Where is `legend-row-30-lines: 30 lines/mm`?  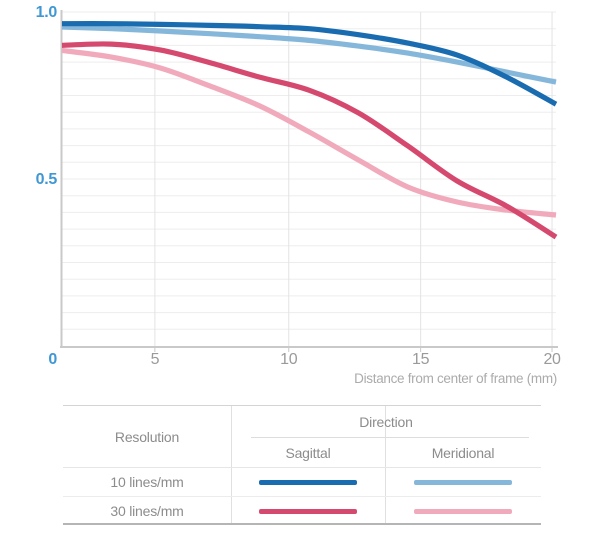 legend-row-30-lines: 30 lines/mm is located at coordinates (302, 511).